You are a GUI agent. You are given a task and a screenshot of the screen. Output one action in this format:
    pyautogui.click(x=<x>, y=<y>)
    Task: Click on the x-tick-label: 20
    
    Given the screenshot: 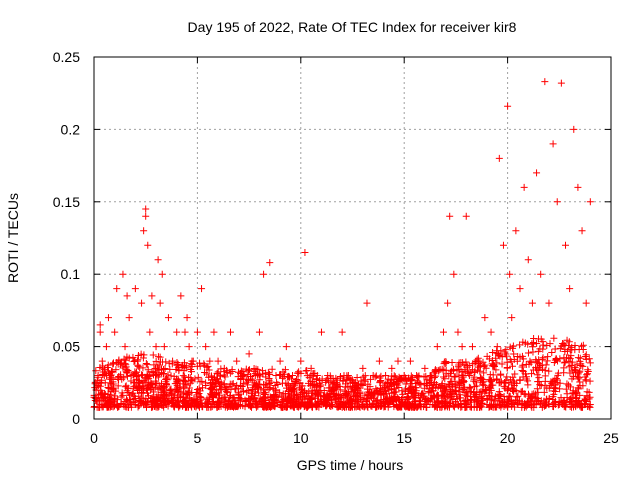 What is the action you would take?
    pyautogui.click(x=508, y=438)
    